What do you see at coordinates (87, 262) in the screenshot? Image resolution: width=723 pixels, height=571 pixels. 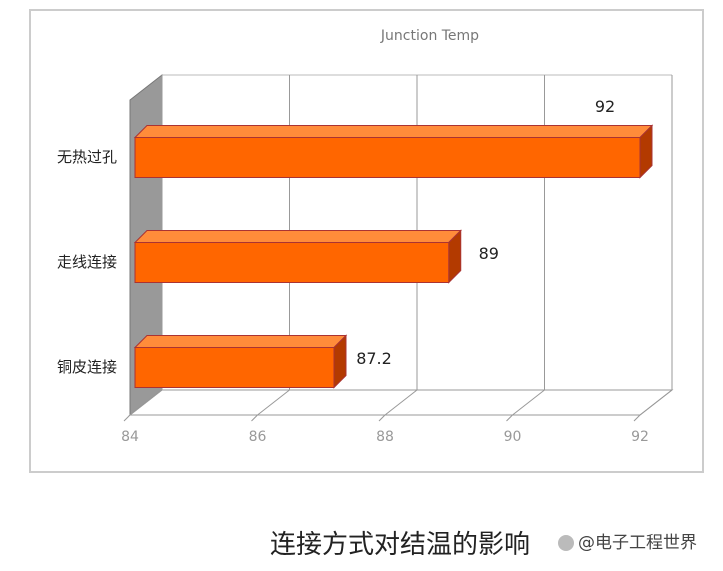 I see `y-tick-label: 走线连接` at bounding box center [87, 262].